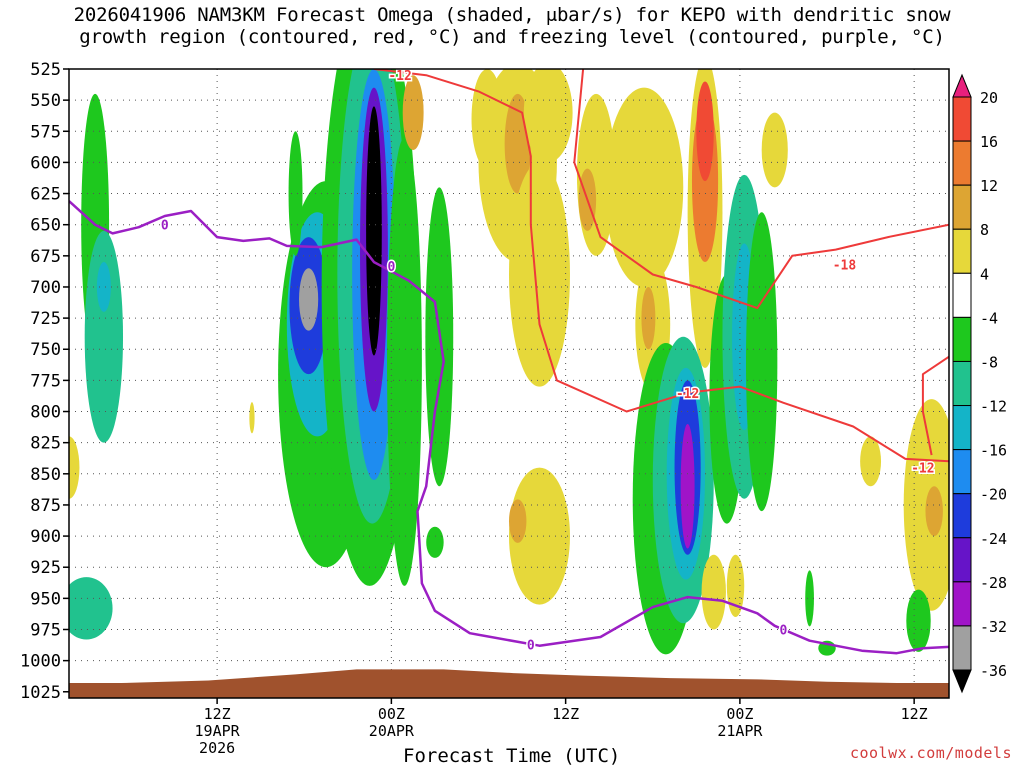  I want to click on y-tick-label: 625, so click(45, 195).